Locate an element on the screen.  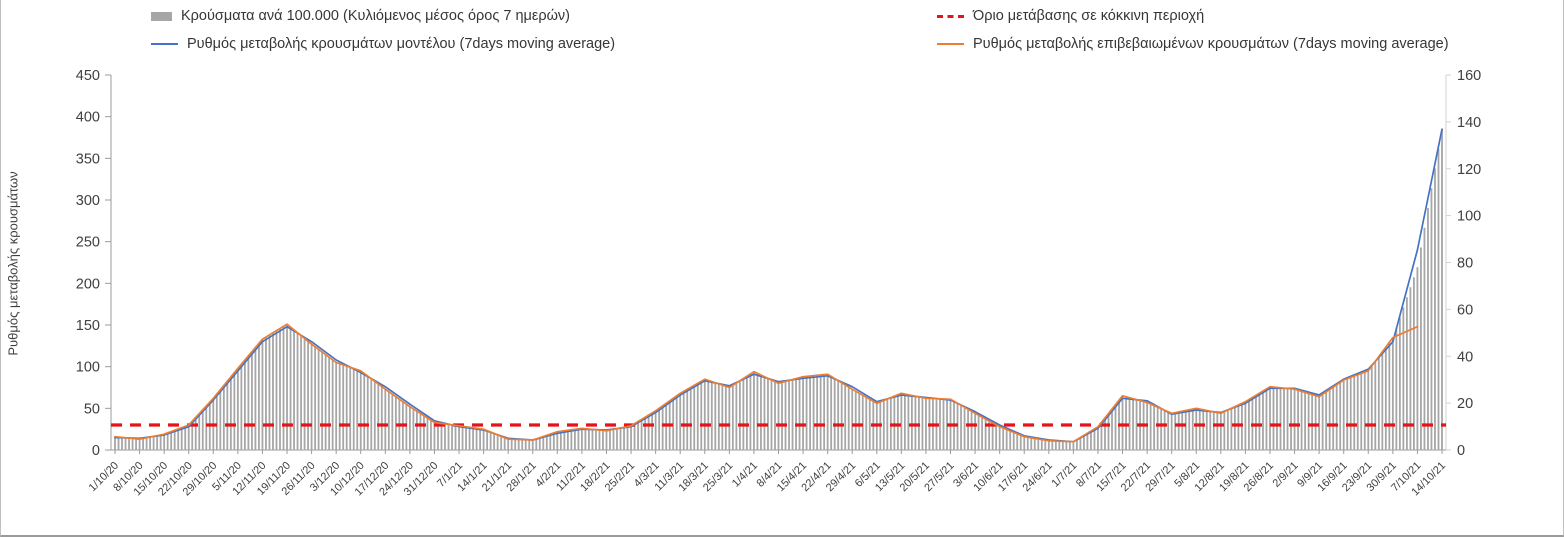
right-axis-tick-label: 140 is located at coordinates (1469, 123).